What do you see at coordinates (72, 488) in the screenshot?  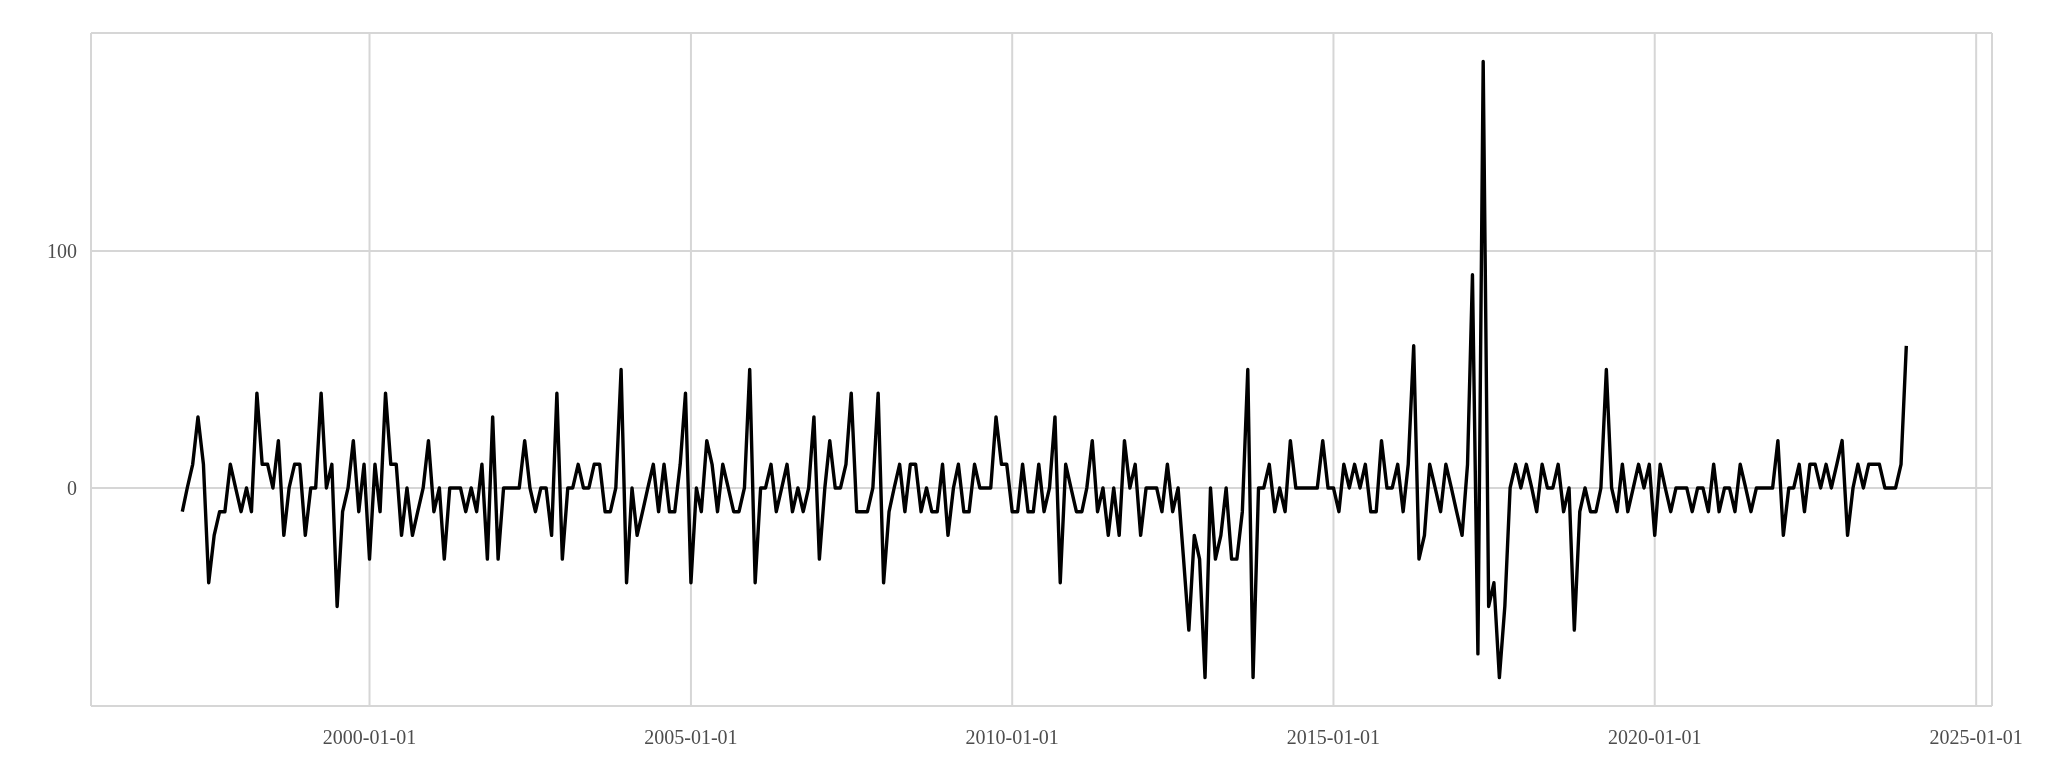 I see `y-tick-label: 0` at bounding box center [72, 488].